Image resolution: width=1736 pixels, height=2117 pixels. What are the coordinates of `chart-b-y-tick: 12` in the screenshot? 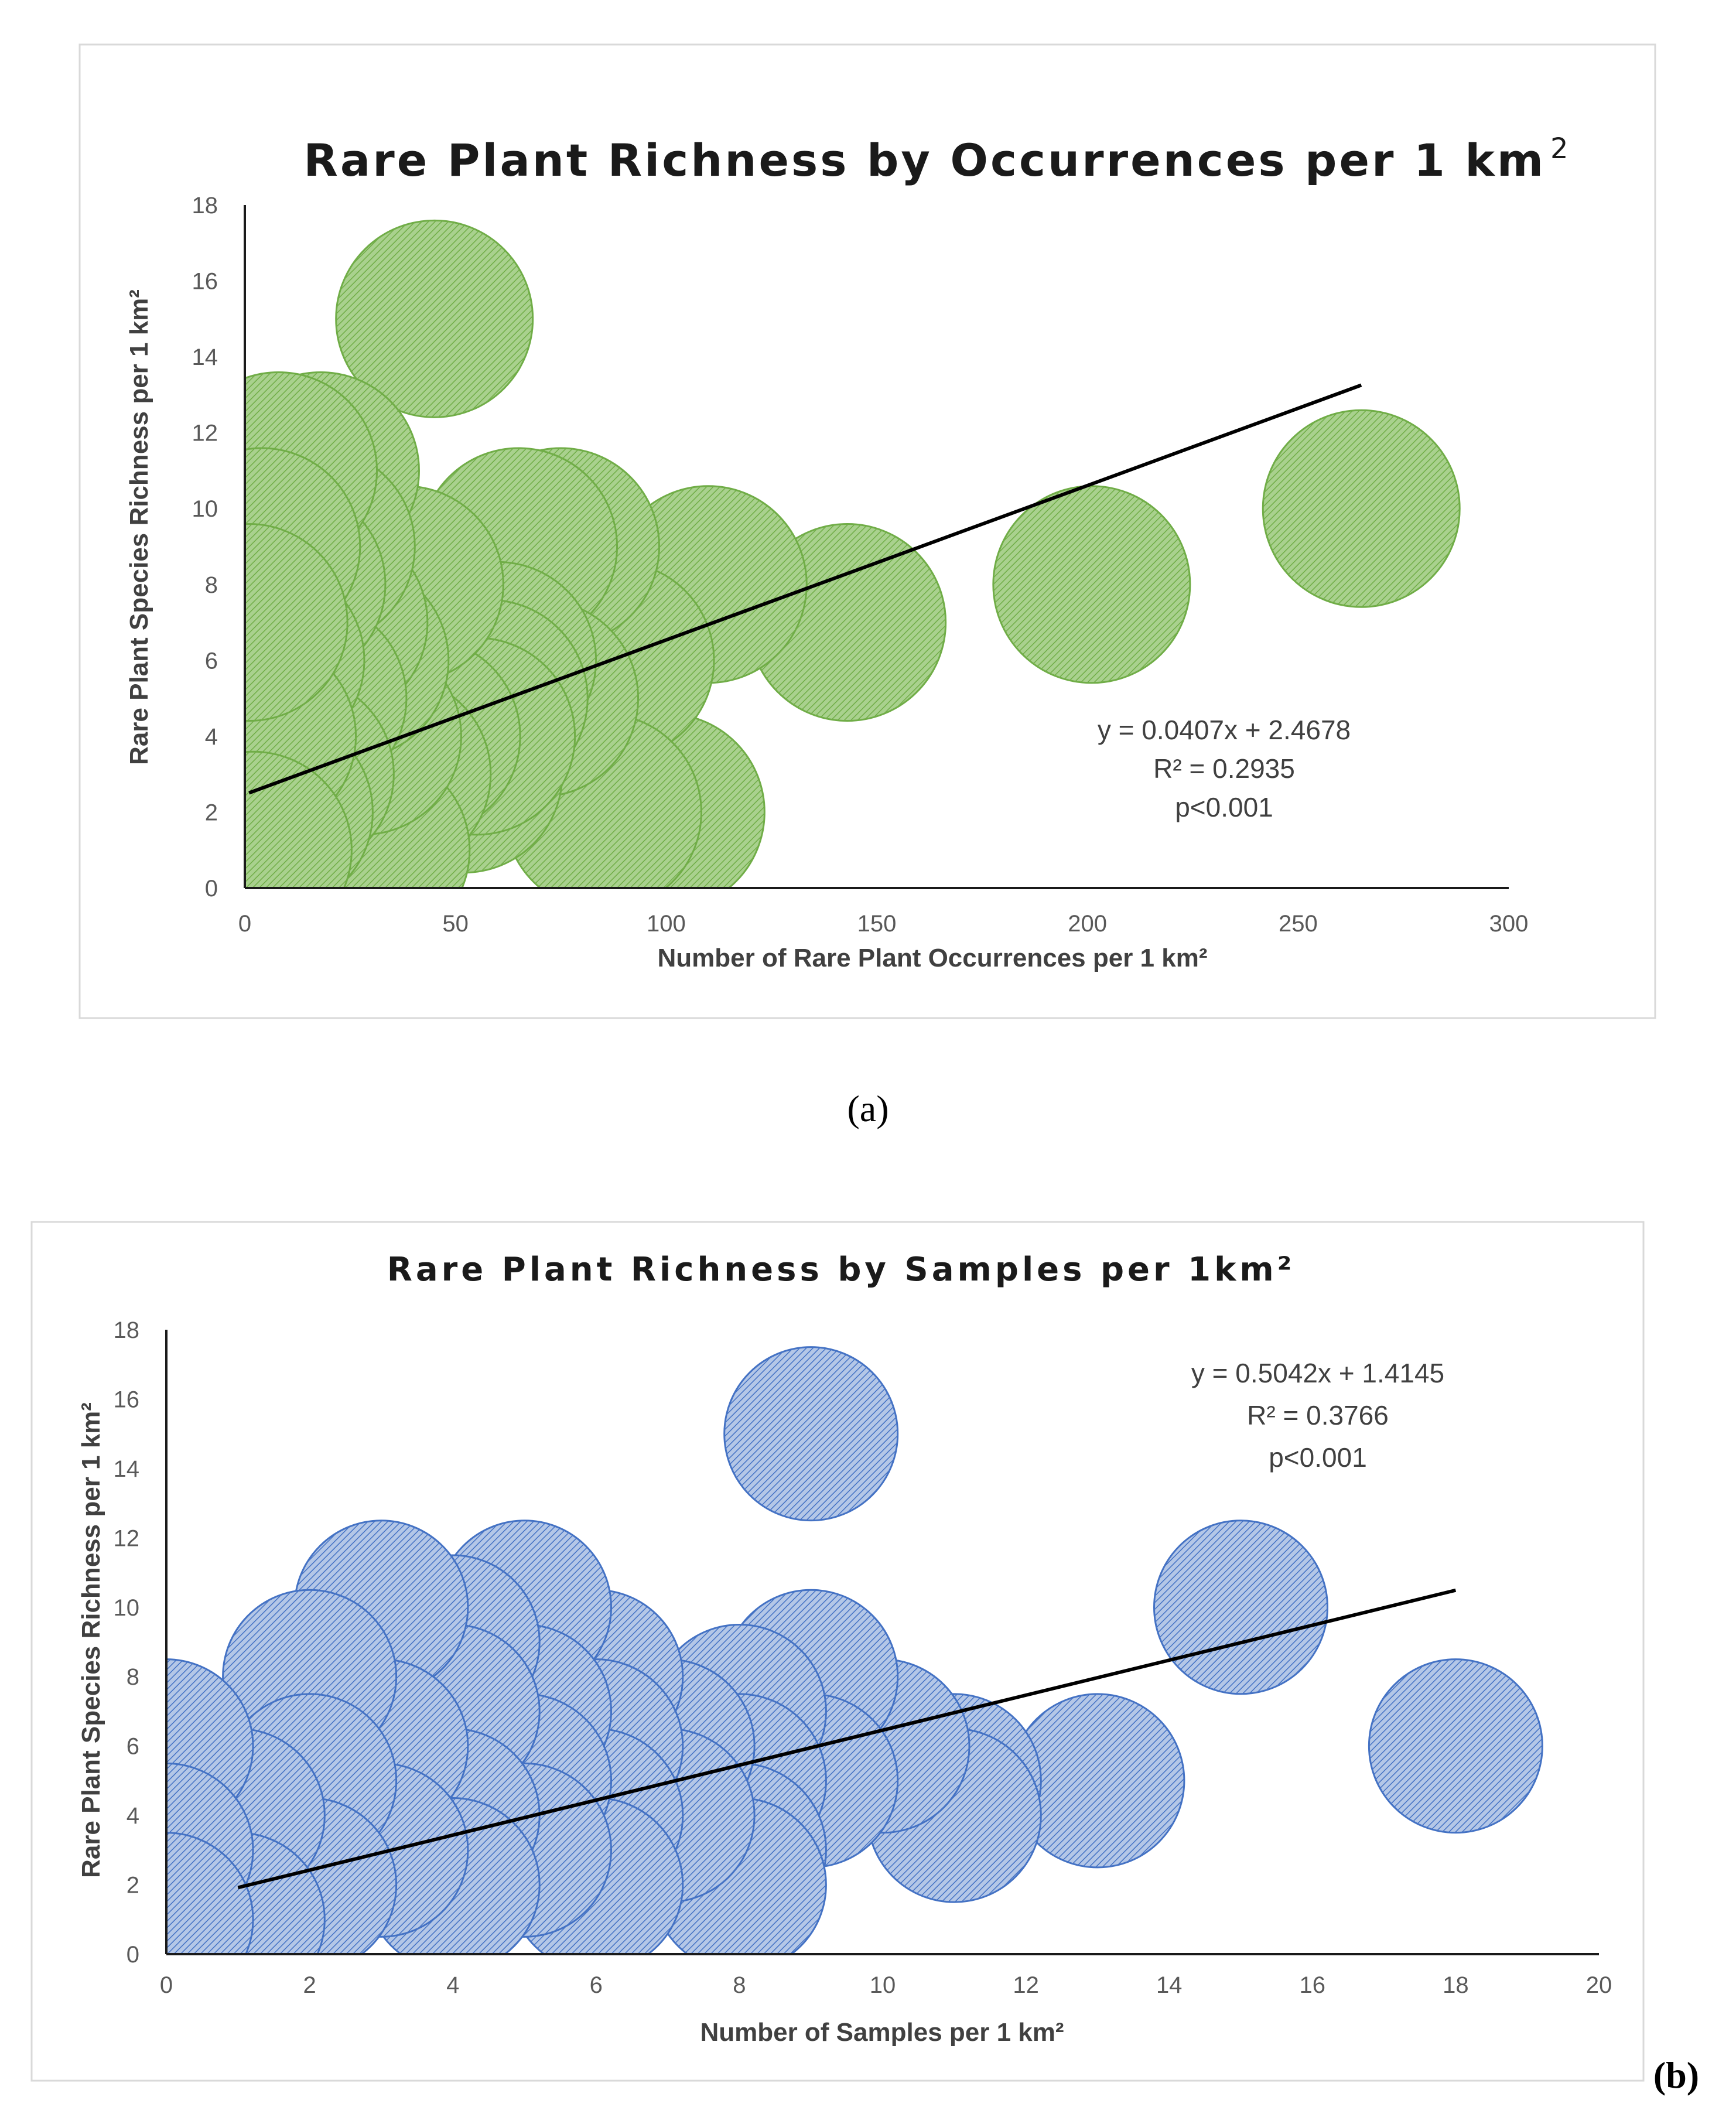 It's located at (127, 1538).